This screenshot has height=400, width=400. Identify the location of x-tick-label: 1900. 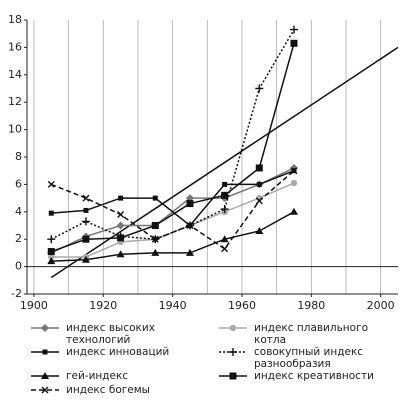
(34, 305).